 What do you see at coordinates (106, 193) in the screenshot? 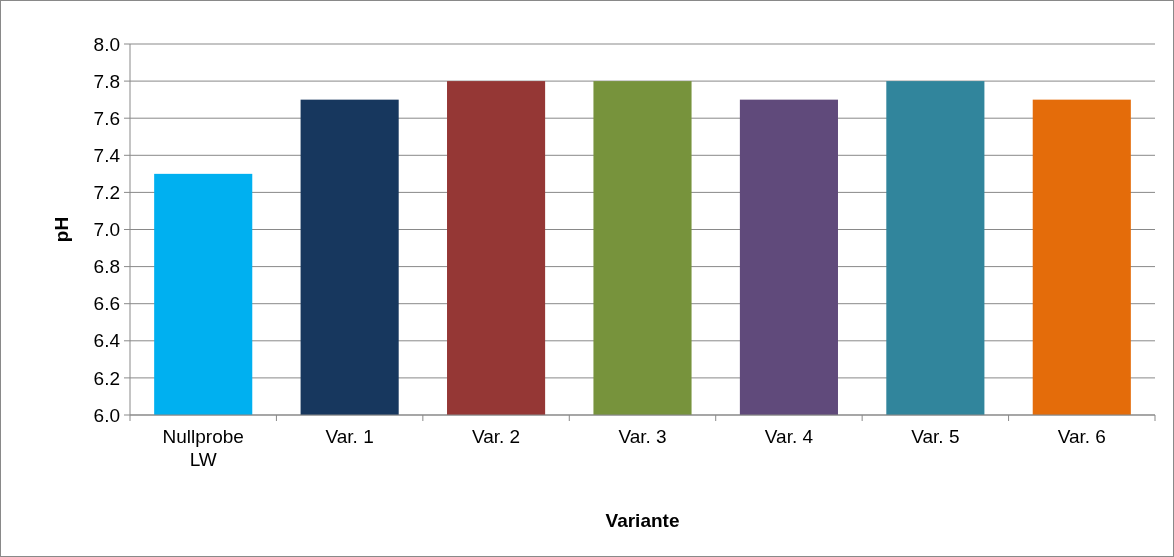
I see `y-tick-label: 7.2` at bounding box center [106, 193].